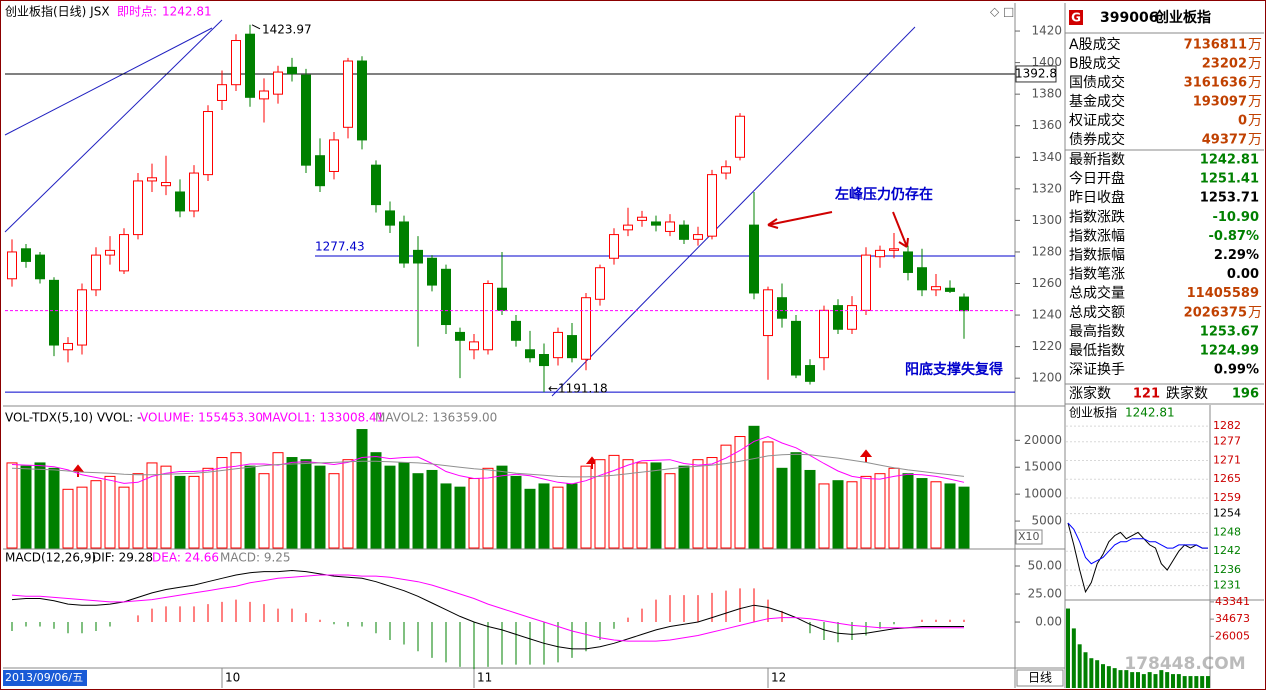 This screenshot has height=690, width=1266. Describe the element at coordinates (1076, 17) in the screenshot. I see `code-badge-box` at that location.